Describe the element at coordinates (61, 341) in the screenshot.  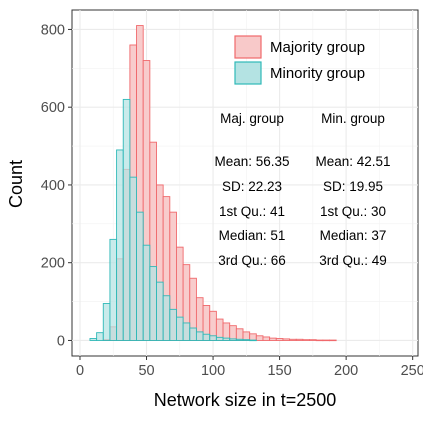
I see `y-tick-label: 0` at that location.